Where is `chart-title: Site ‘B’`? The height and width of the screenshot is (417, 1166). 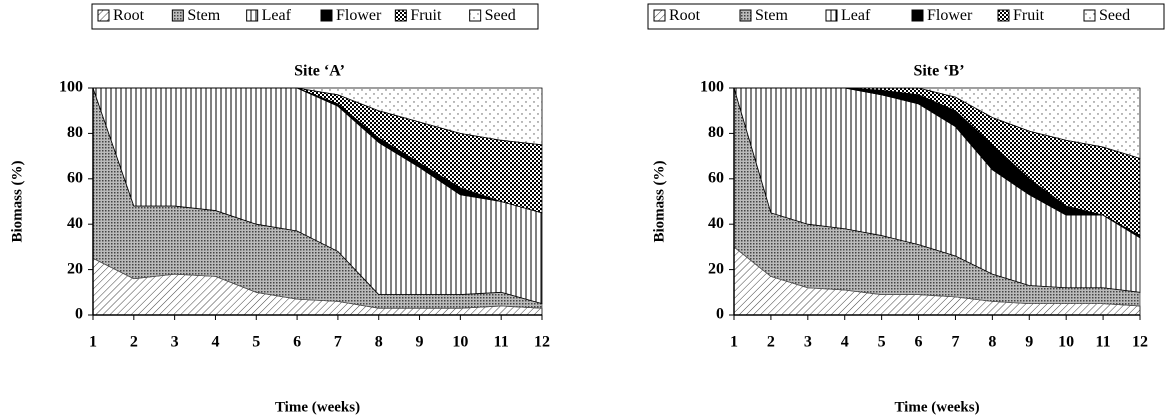 chart-title: Site ‘B’ is located at coordinates (938, 71).